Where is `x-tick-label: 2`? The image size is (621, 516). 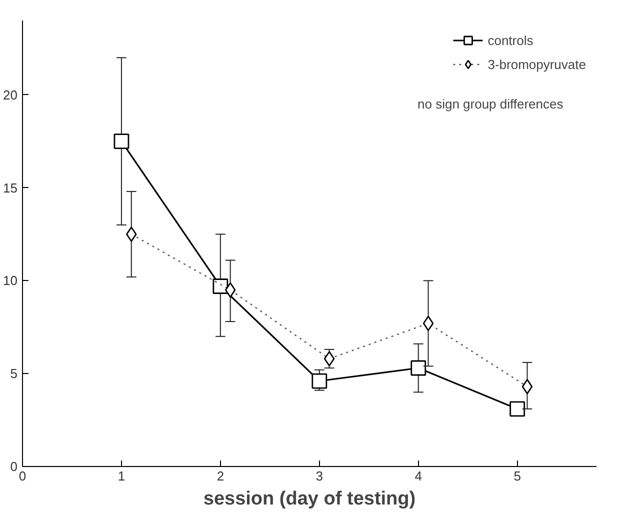 x-tick-label: 2 is located at coordinates (220, 476).